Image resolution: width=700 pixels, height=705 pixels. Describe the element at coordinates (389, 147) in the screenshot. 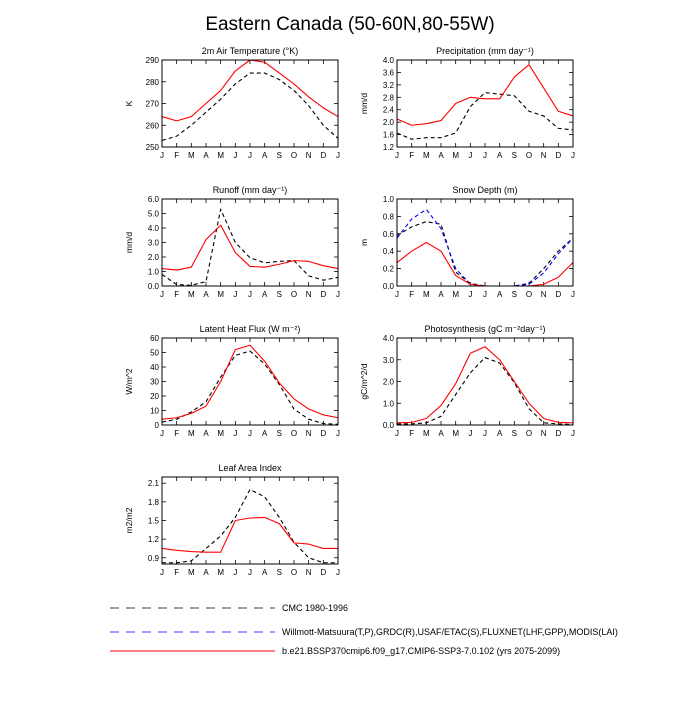

I see `y-tick-label: 1.2` at that location.